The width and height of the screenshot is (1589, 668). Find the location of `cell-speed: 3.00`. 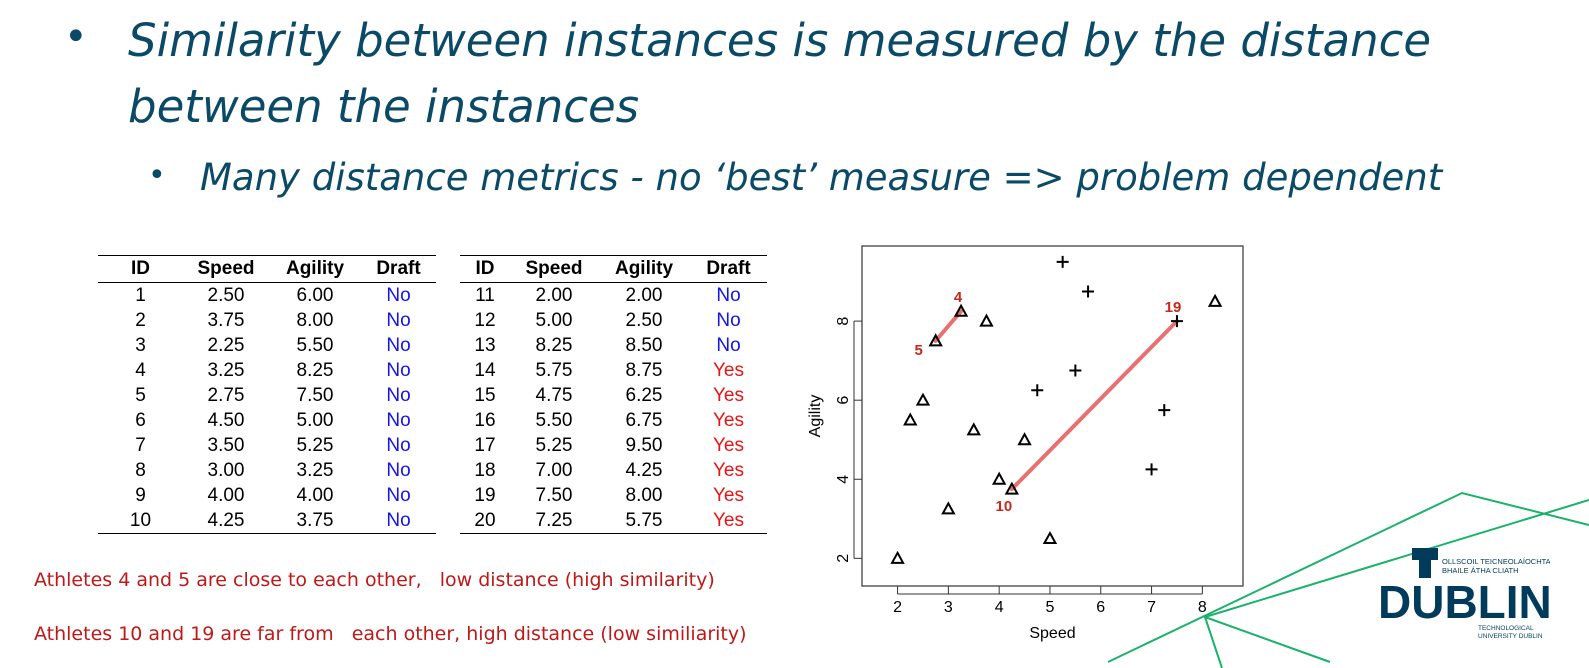

cell-speed: 3.00 is located at coordinates (226, 470).